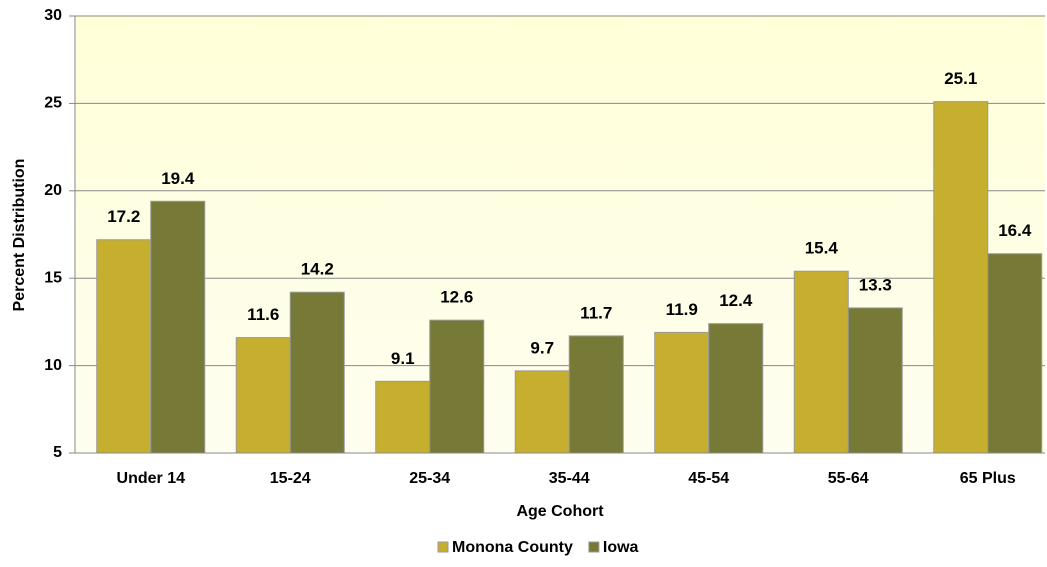 The height and width of the screenshot is (567, 1047). I want to click on x-tick-label: 55-64, so click(848, 478).